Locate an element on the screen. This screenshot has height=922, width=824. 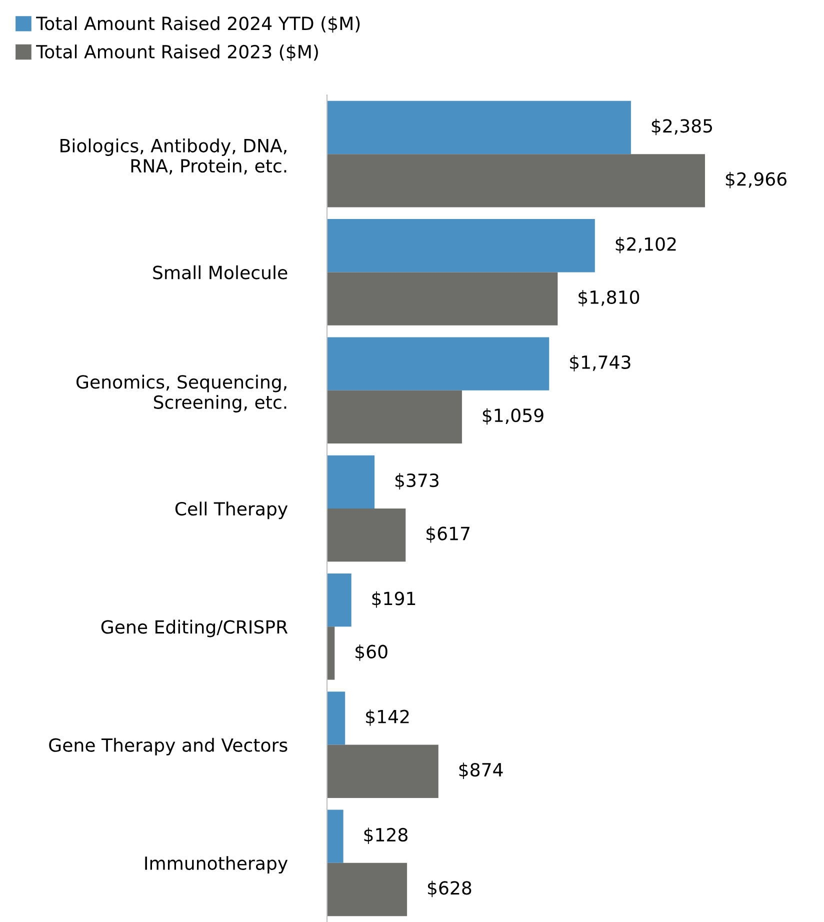
data-label: $617 is located at coordinates (448, 534).